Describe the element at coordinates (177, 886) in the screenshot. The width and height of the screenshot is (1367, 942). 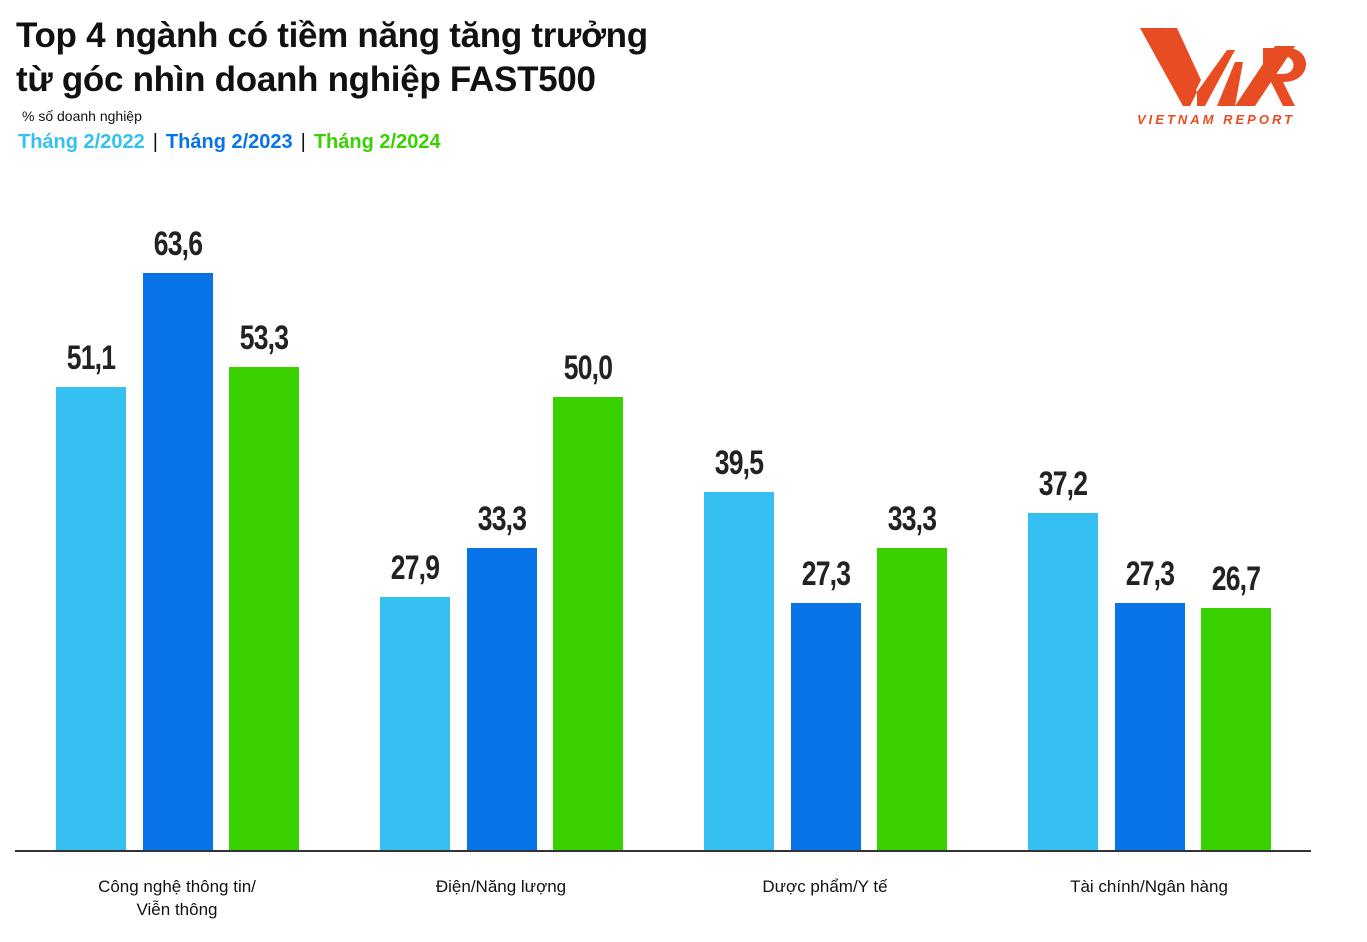
I see `category-label-line: Công nghệ thông tin/` at that location.